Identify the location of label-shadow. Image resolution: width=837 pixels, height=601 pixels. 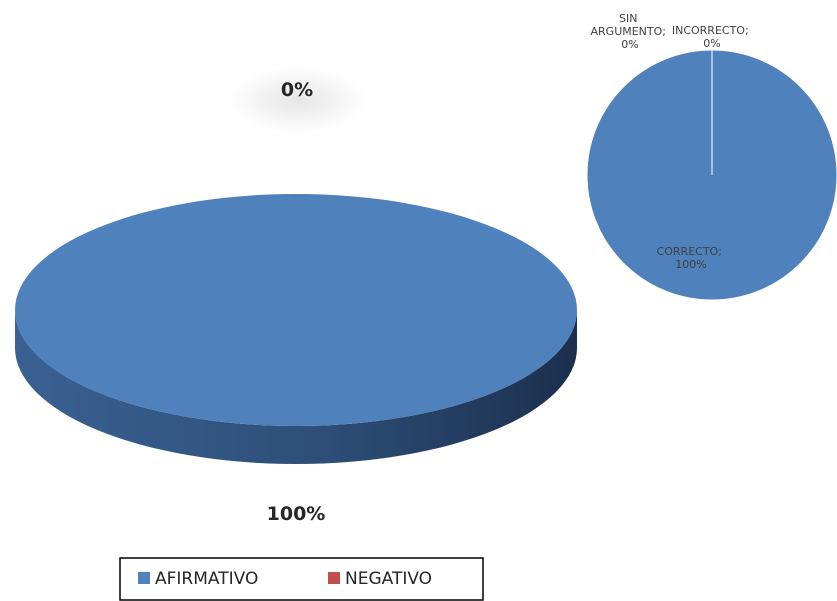
(298, 100).